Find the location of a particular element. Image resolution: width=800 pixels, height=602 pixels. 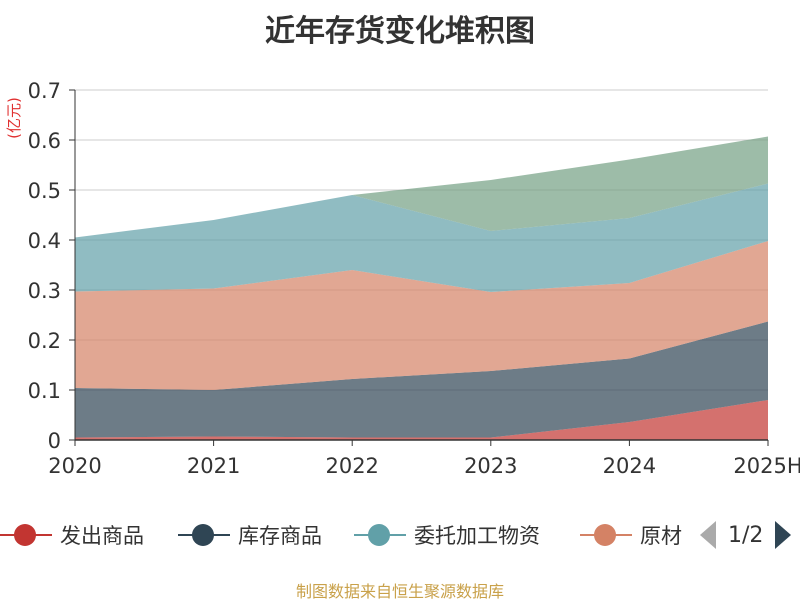

legend-item: 库存商品 is located at coordinates (250, 535).